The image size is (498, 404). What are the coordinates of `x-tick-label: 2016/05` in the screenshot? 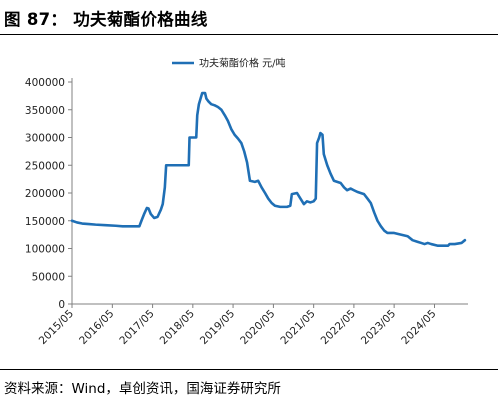 It's located at (96, 327).